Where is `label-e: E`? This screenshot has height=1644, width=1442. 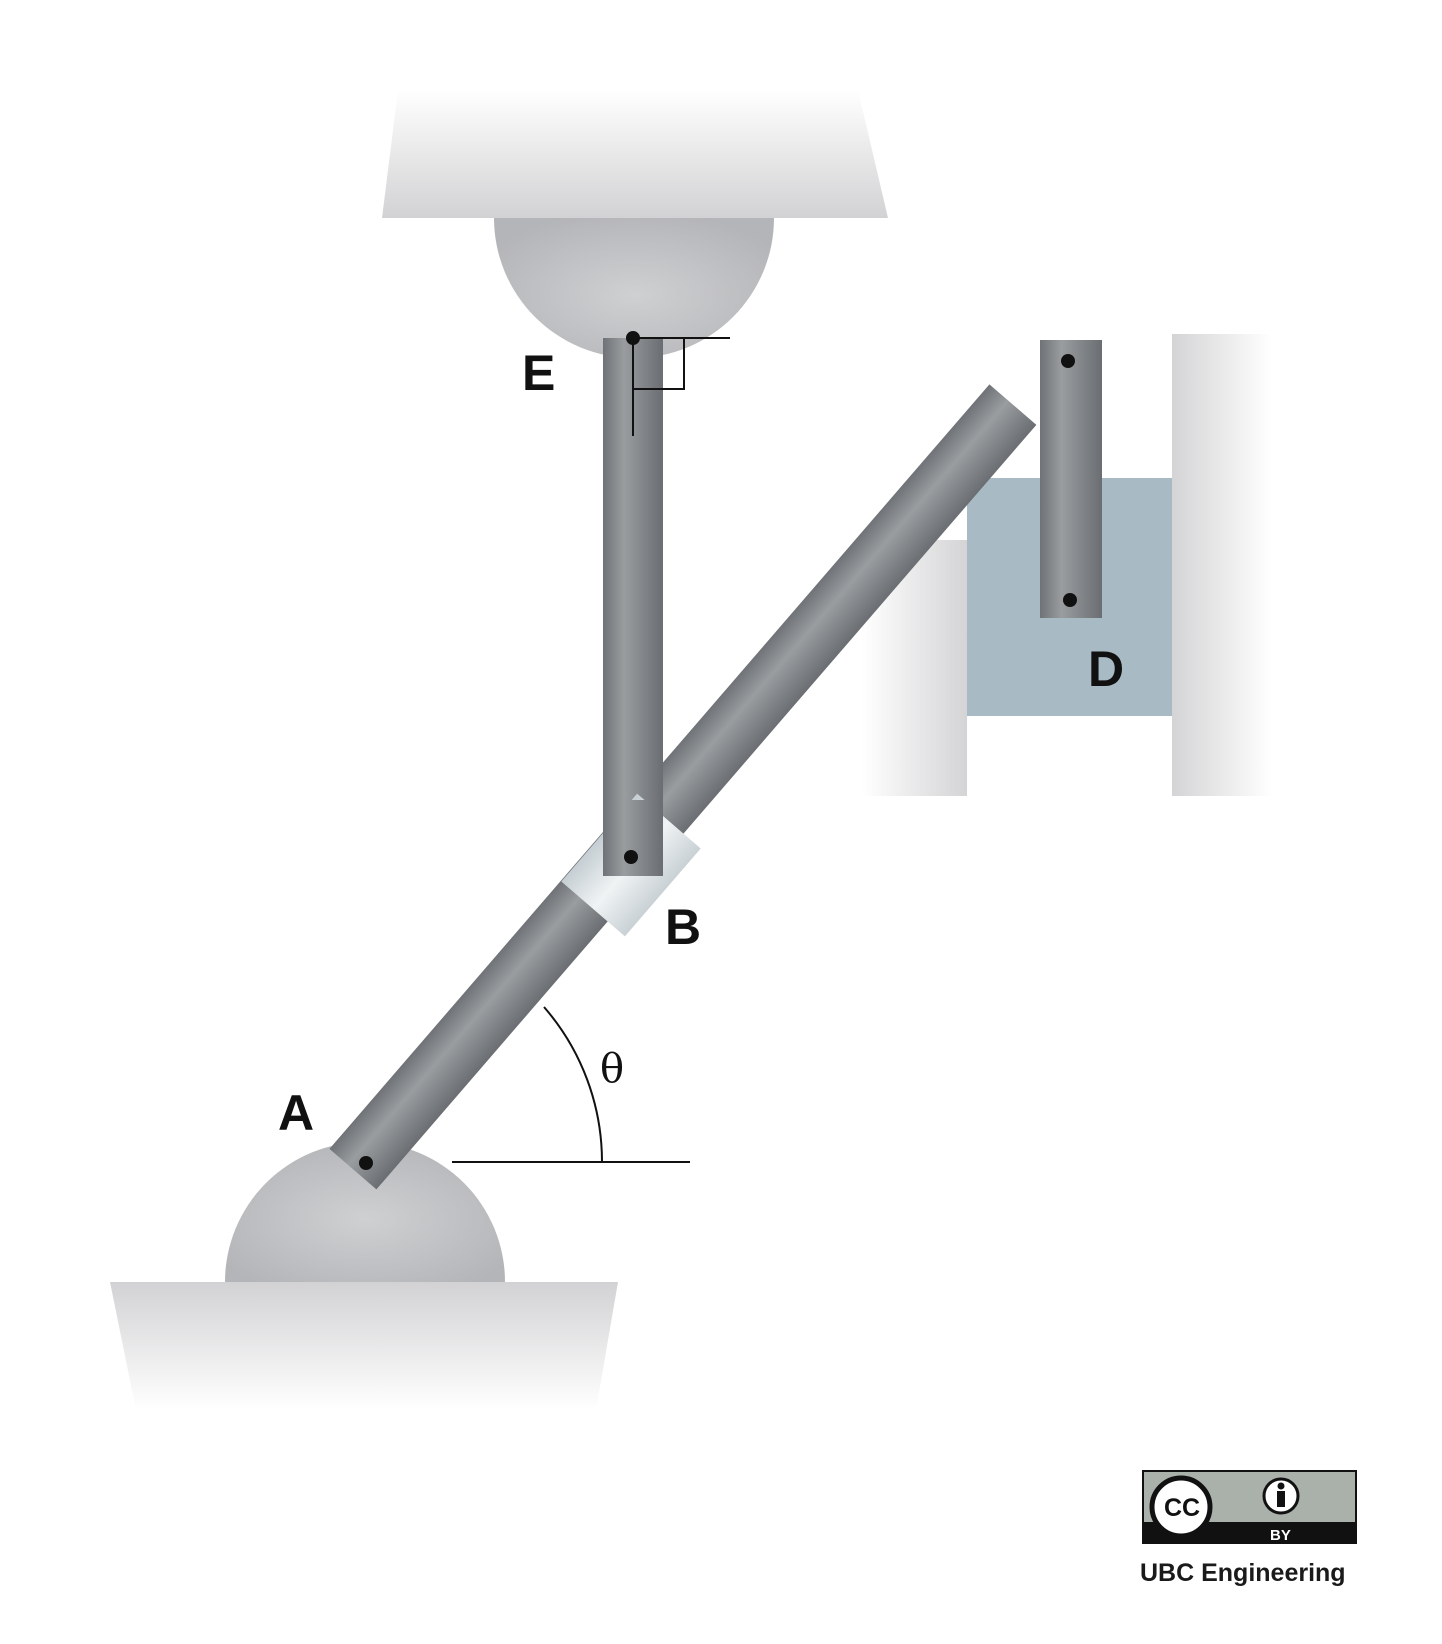
label-e: E is located at coordinates (538, 373).